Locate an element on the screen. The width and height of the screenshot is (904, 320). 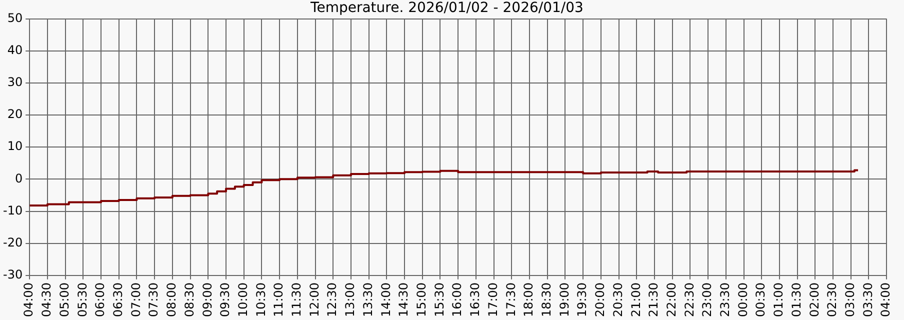
x-tick-label: 17:30 is located at coordinates (511, 300).